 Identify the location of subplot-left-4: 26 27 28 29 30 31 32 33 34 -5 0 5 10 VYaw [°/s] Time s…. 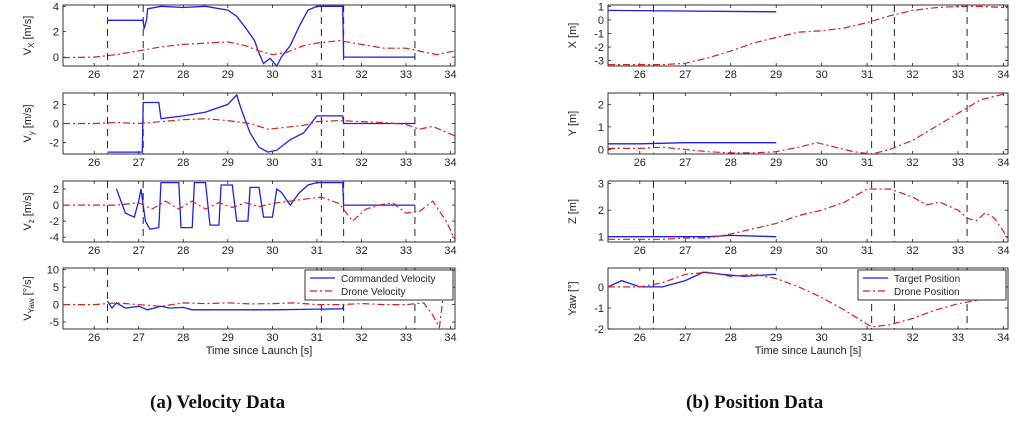
(239, 311).